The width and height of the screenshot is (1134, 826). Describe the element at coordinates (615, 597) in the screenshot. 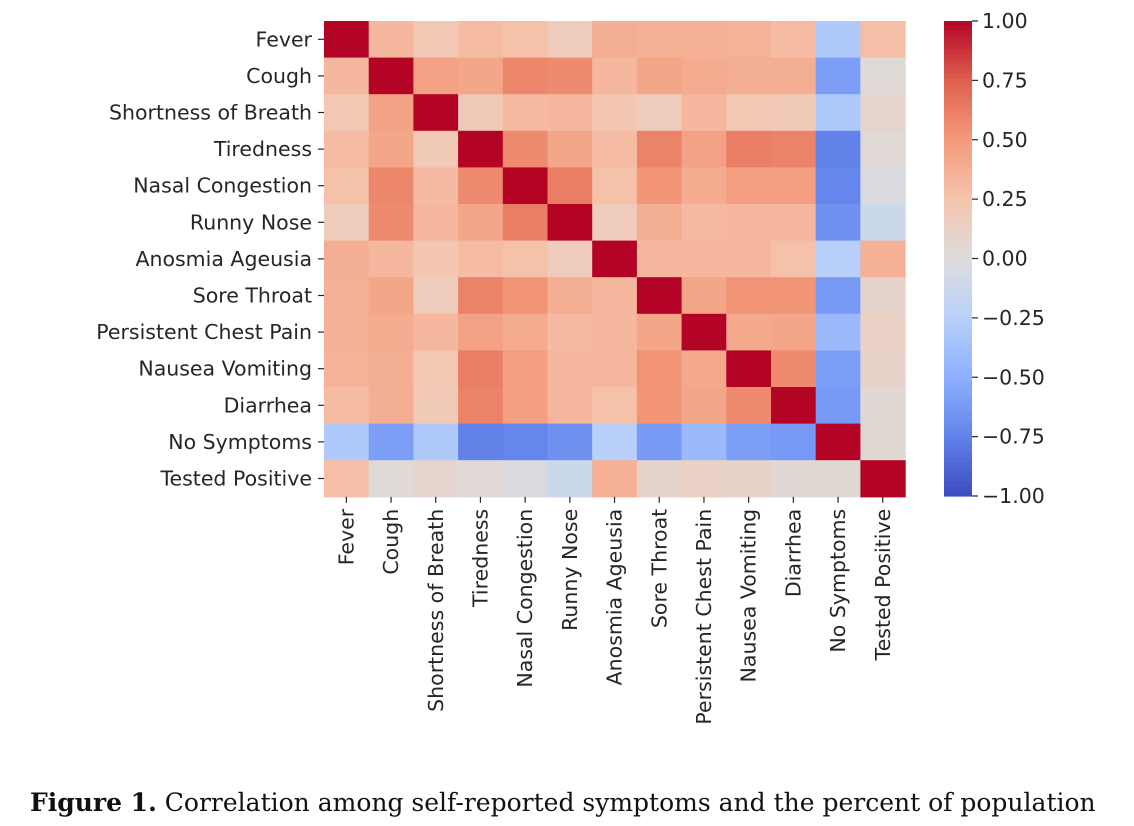

I see `x-tick-label: Anosmia Ageusia` at that location.